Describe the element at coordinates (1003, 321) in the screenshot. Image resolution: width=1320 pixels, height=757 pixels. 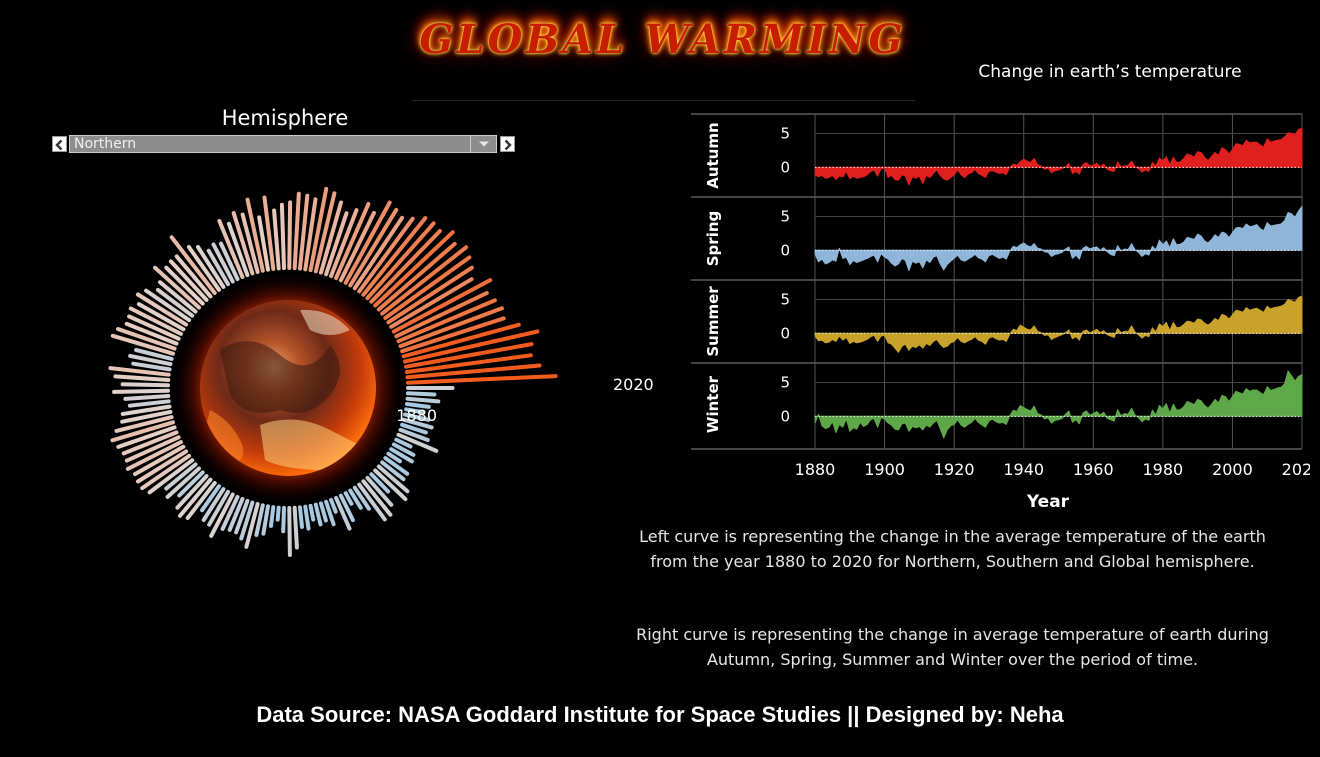
I see `panel-summer: 0 5 Summer` at that location.